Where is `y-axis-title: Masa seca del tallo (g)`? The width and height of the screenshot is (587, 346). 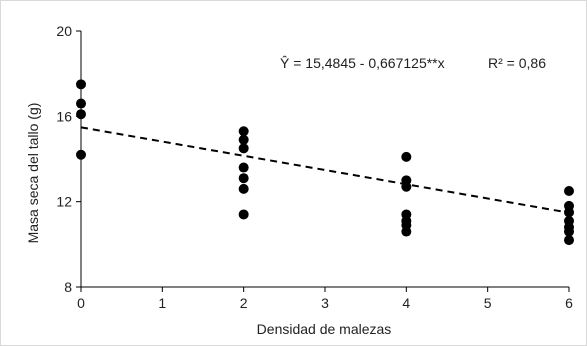 y-axis-title: Masa seca del tallo (g) is located at coordinates (33, 173).